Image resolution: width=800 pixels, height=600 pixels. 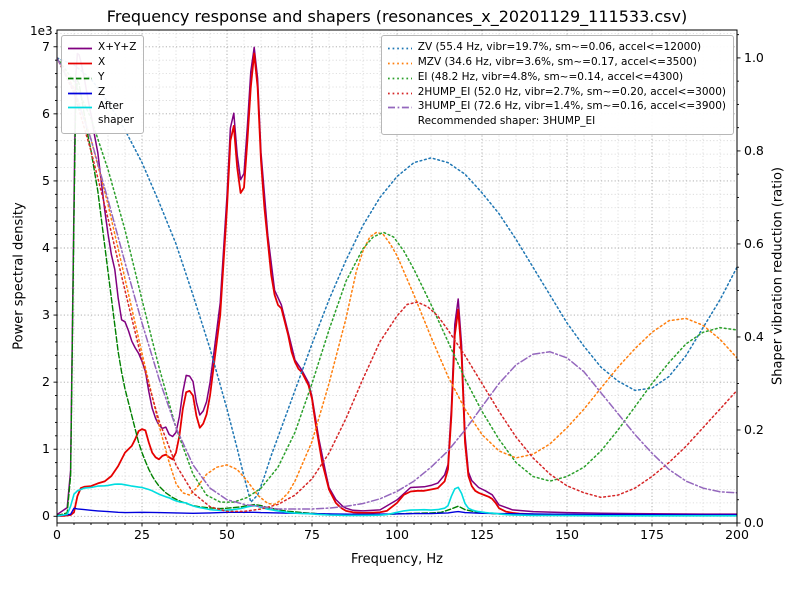 What do you see at coordinates (754, 243) in the screenshot?
I see `right-y-tick-label: 0.6` at bounding box center [754, 243].